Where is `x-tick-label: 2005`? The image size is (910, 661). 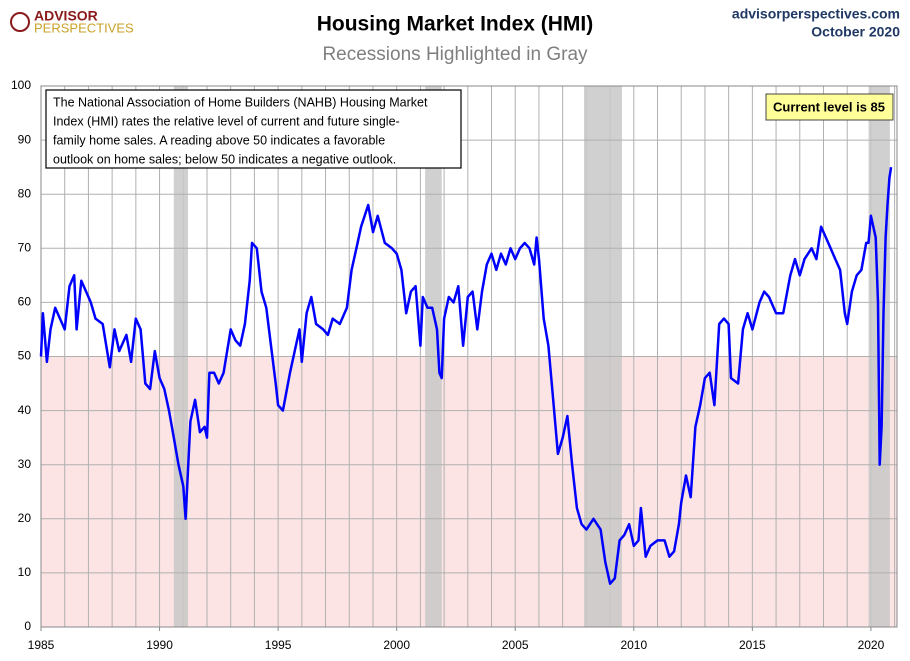 x-tick-label: 2005 is located at coordinates (515, 645).